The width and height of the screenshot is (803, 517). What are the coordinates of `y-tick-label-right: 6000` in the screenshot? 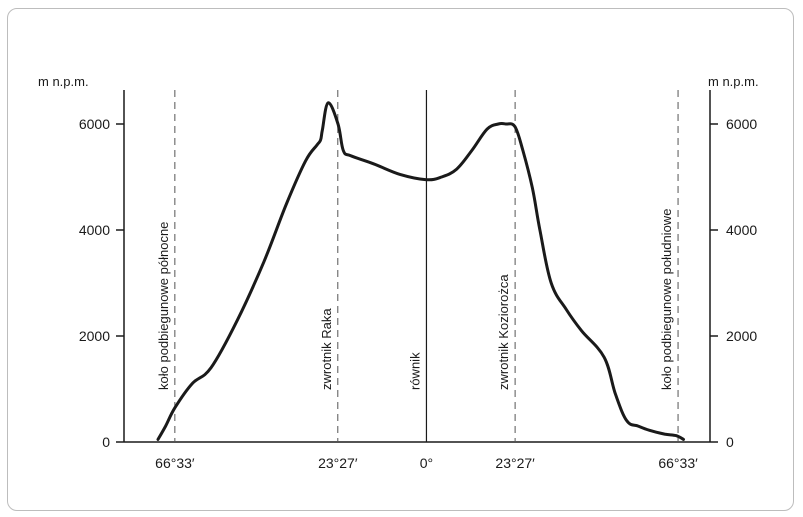 It's located at (741, 124).